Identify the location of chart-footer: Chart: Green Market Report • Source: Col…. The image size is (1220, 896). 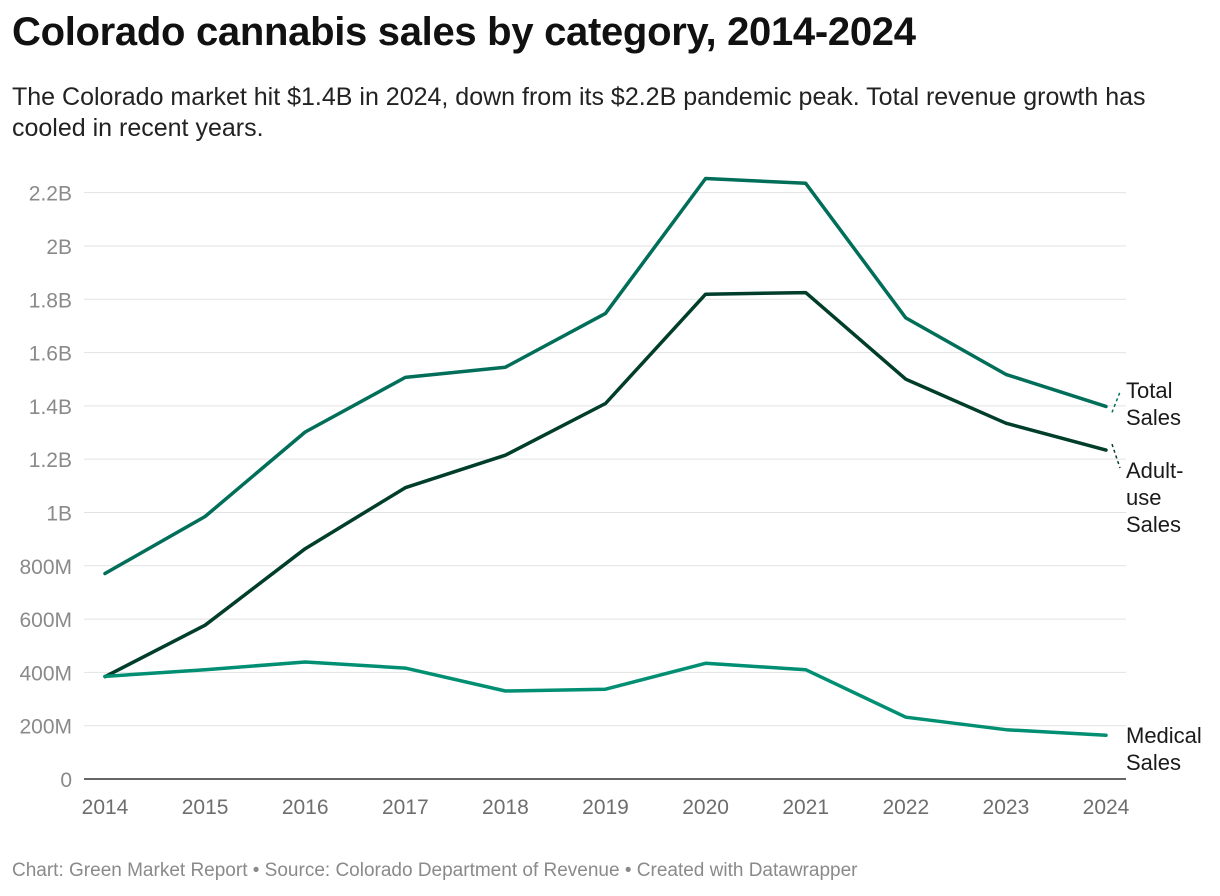
(435, 870).